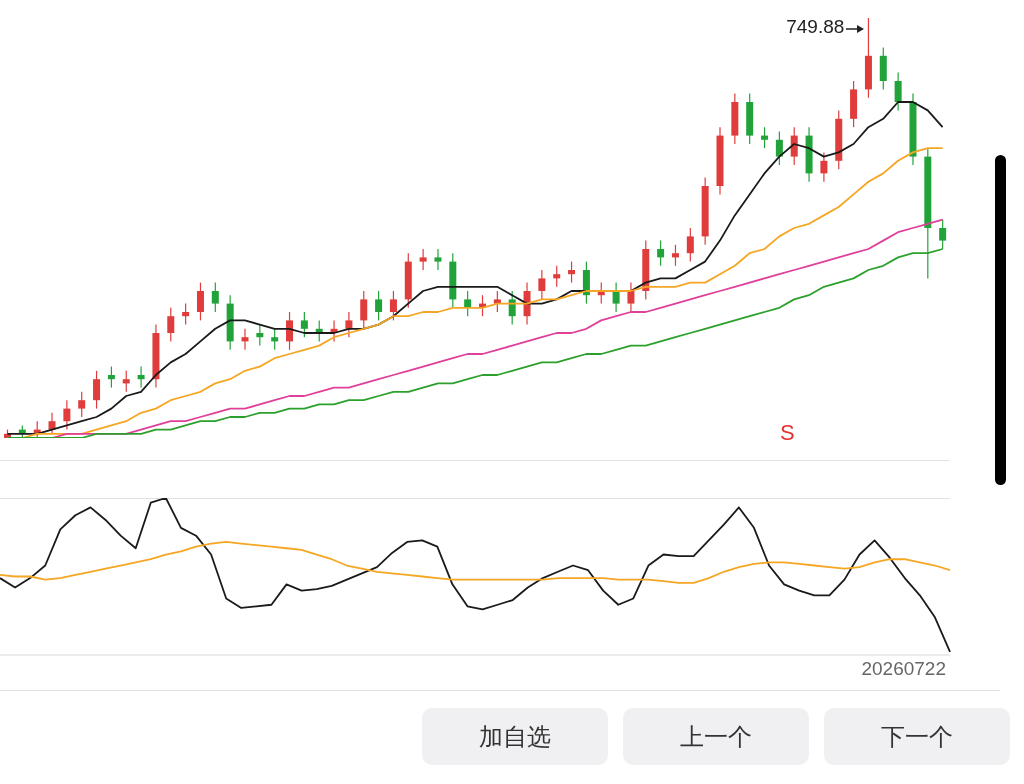 This screenshot has width=1024, height=784. What do you see at coordinates (815, 27) in the screenshot?
I see `annotation: 749.88` at bounding box center [815, 27].